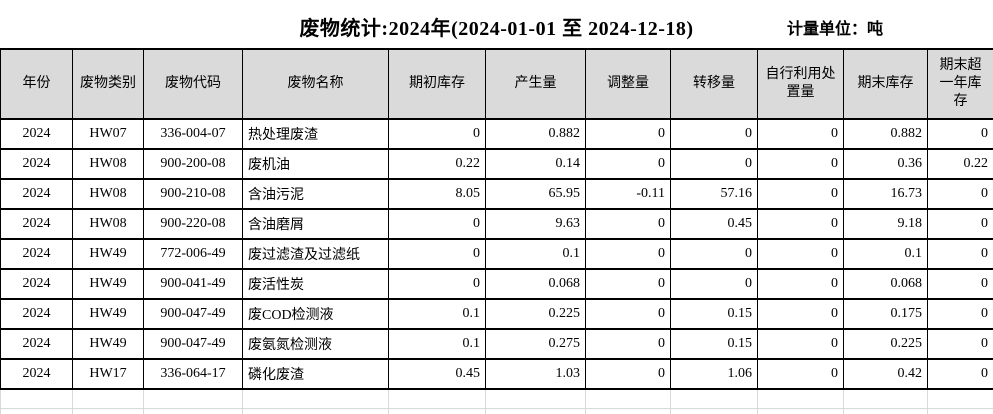 The width and height of the screenshot is (993, 414). What do you see at coordinates (108, 374) in the screenshot?
I see `table-cell: HW17` at bounding box center [108, 374].